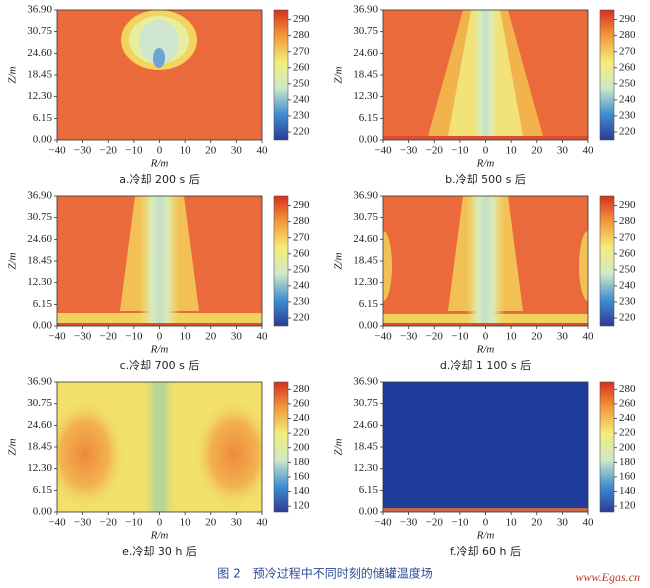 The image size is (650, 588). Describe the element at coordinates (301, 476) in the screenshot. I see `colorbar-tick-label: 160` at that location.